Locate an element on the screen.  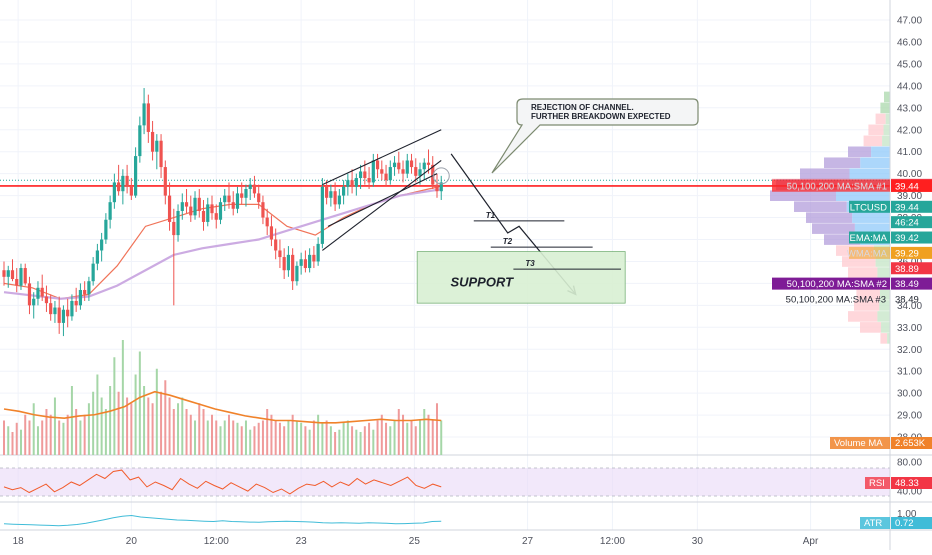
price-label: EMA:MA 39.42 is located at coordinates (890, 237).